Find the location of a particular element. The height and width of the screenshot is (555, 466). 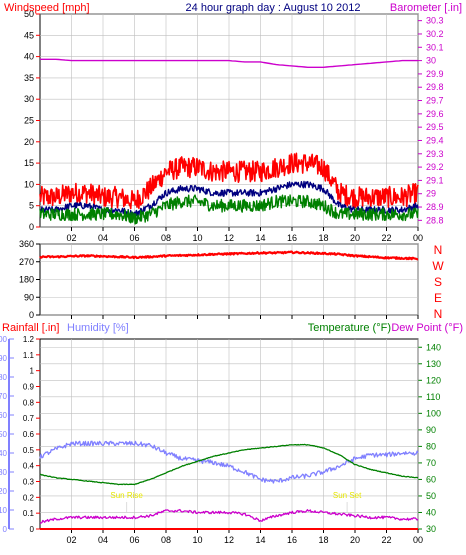

rain-y-tick-label: 0.6 is located at coordinates (29, 434).